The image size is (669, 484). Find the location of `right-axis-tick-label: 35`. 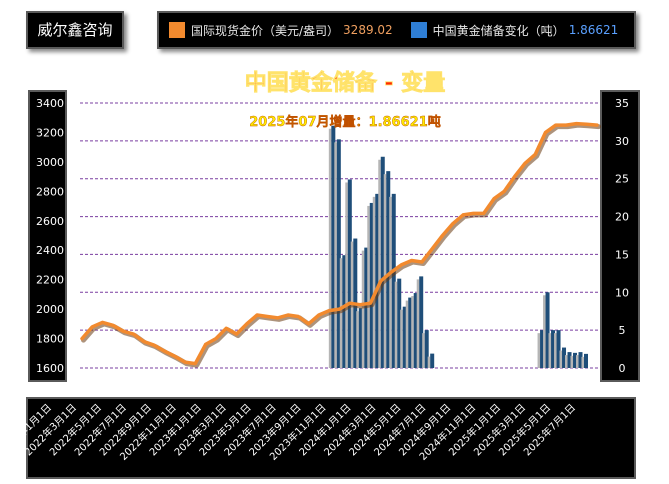

right-axis-tick-label: 35 is located at coordinates (622, 103).